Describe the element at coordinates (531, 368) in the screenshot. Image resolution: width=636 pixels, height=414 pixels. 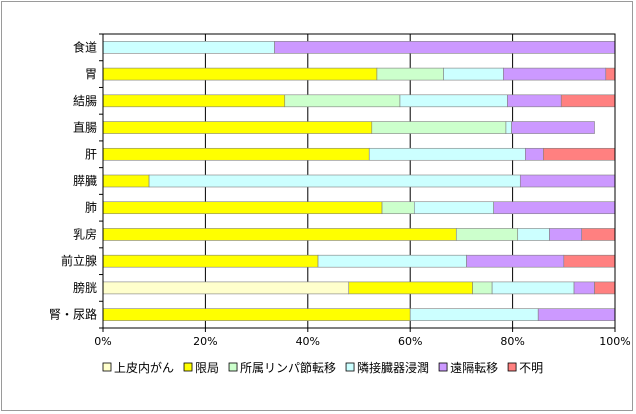
I see `legend-label: 不明` at that location.